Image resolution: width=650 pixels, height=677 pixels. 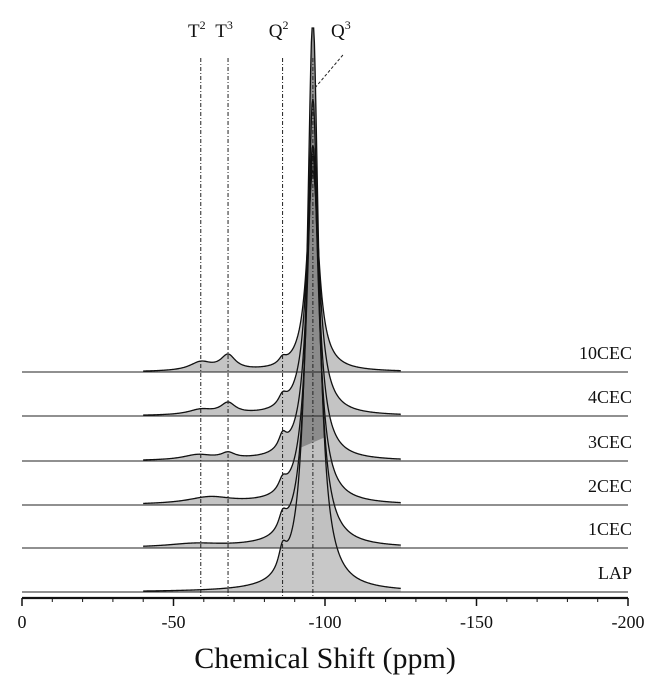 What do you see at coordinates (605, 353) in the screenshot?
I see `series-label-10CEC: 10CEC` at bounding box center [605, 353].